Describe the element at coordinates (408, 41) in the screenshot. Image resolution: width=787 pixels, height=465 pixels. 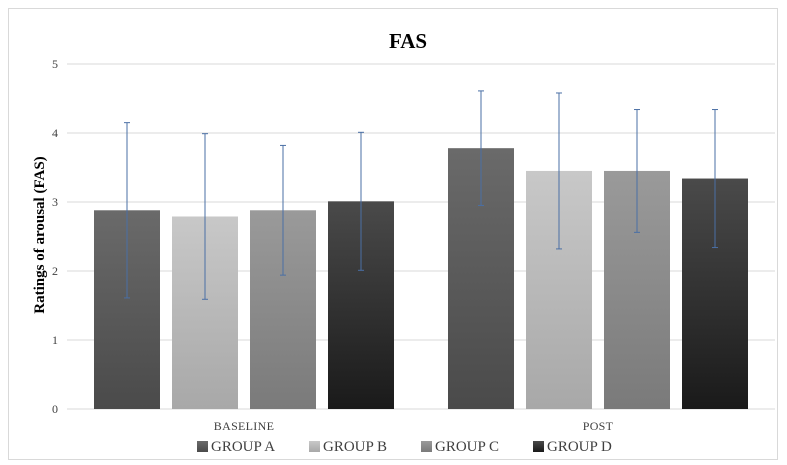
I see `chart-title: FAS` at that location.